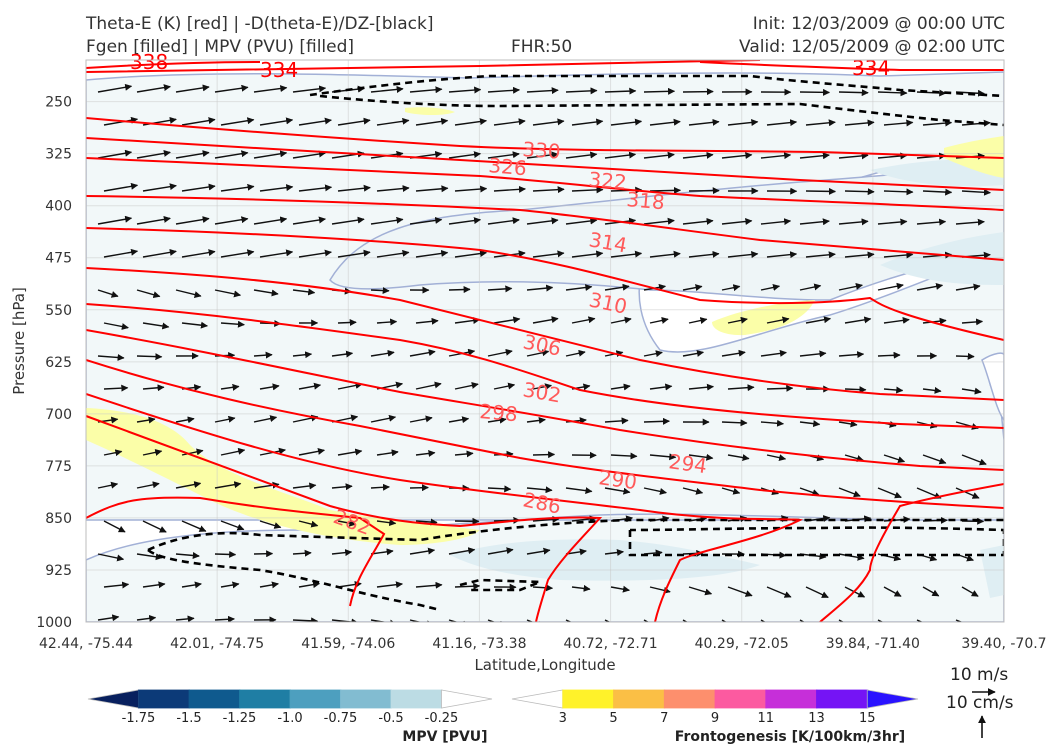 This screenshot has width=1050, height=750. I want to click on stability-contour-box, so click(816, 541).